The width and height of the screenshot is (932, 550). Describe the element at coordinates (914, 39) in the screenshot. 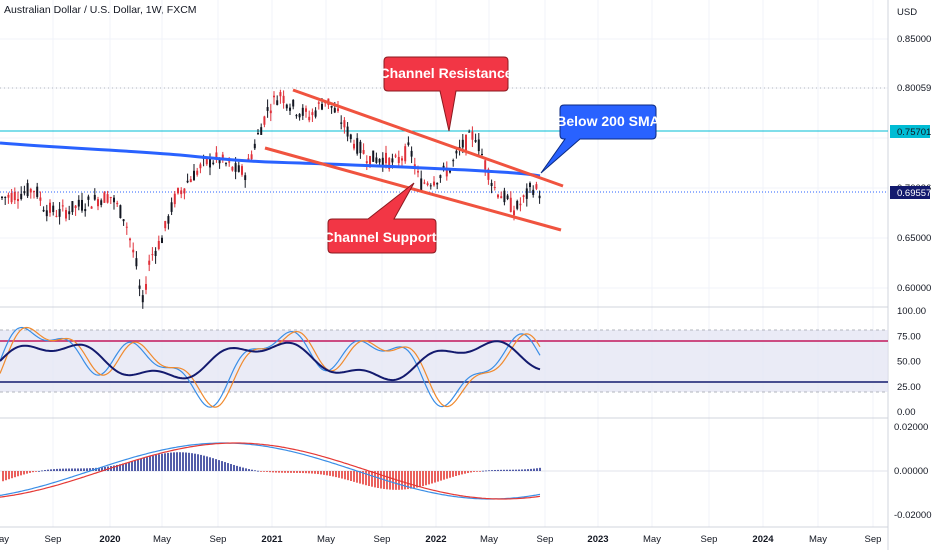

I see `price-tick-label: 0.85000` at that location.